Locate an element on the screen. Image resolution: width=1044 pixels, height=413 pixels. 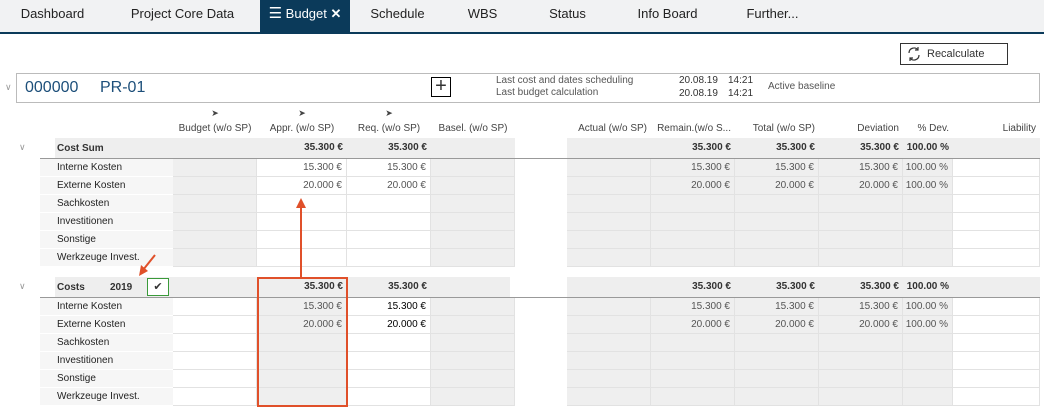
tab-project-core-data: Project Core Data is located at coordinates (182, 16).